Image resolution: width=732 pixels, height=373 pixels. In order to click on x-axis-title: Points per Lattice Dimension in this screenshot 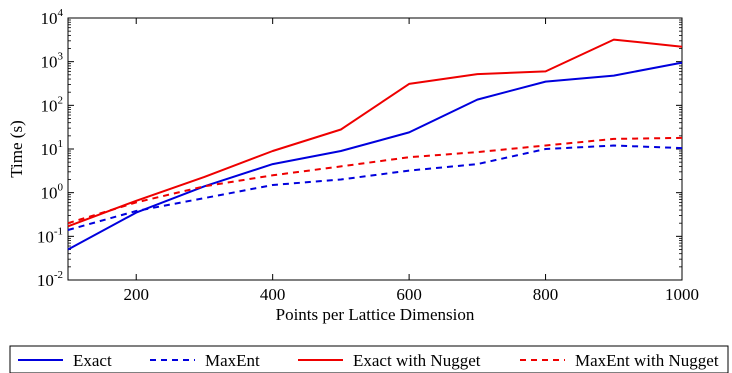, I will do `click(375, 314)`.